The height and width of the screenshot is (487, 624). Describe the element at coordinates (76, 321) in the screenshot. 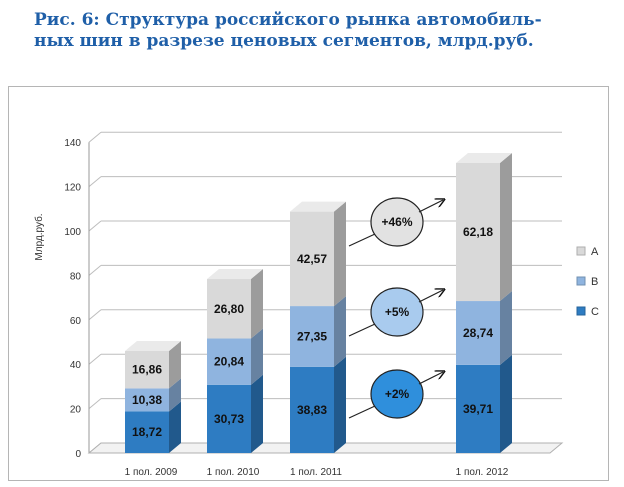

I see `y-tick-label: 60` at that location.